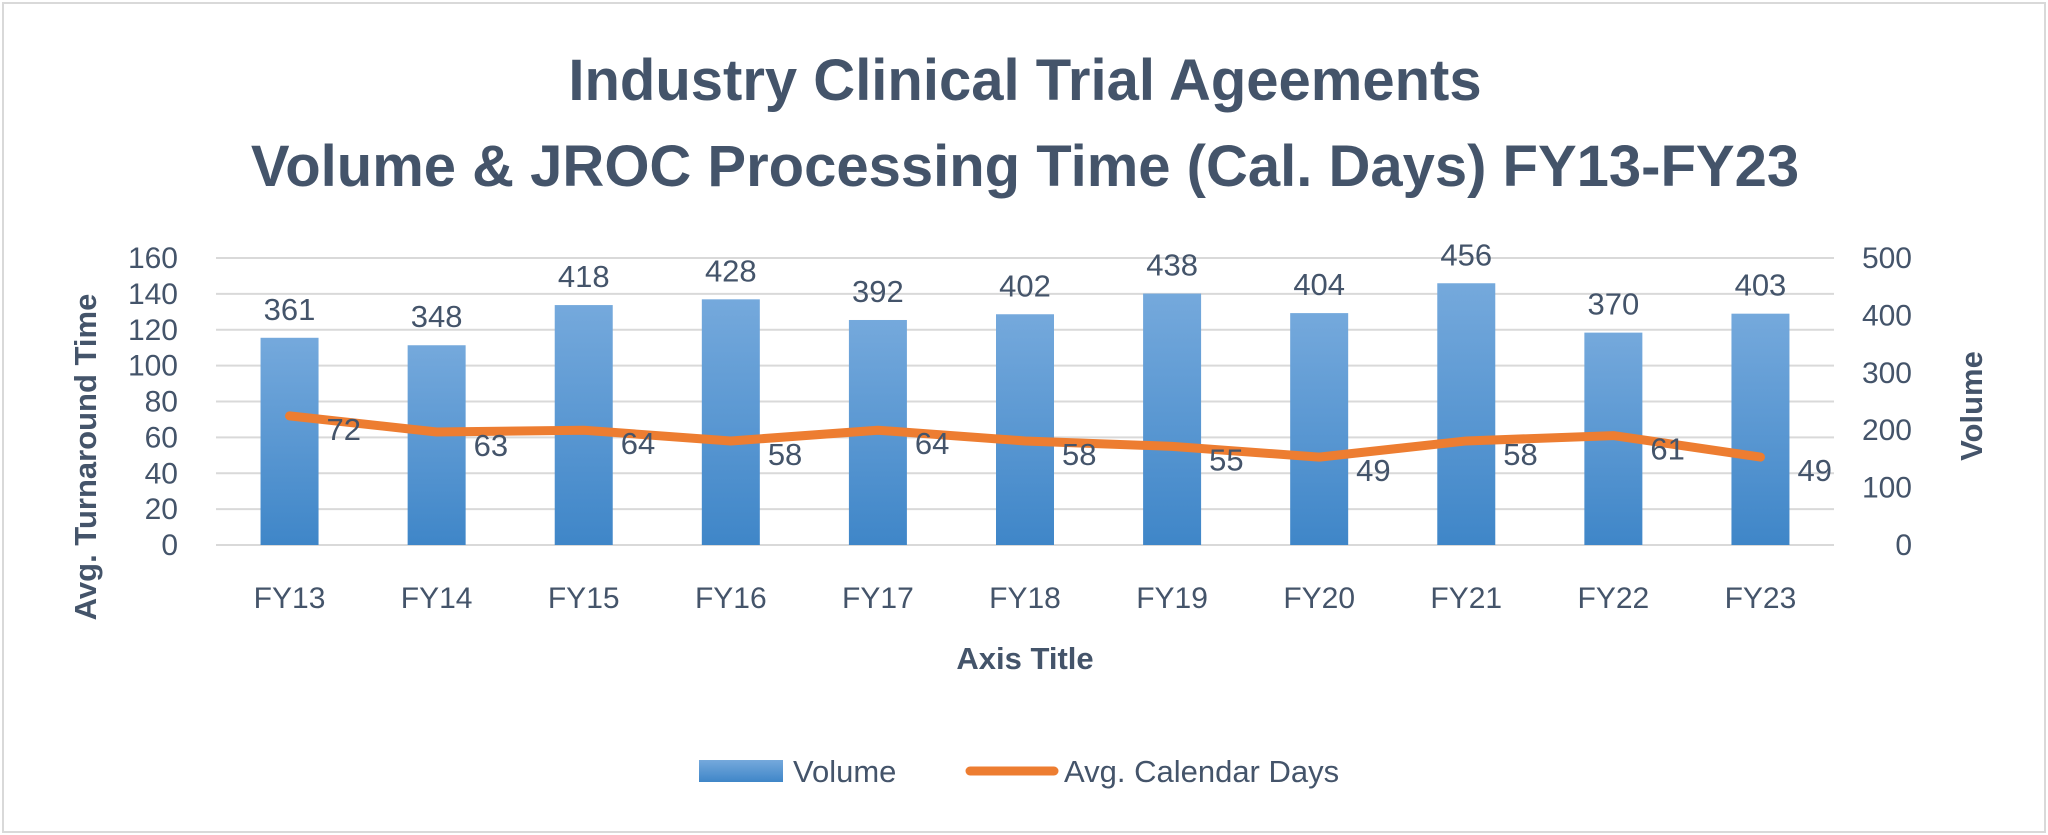  What do you see at coordinates (437, 598) in the screenshot?
I see `x-axis-tick-label: FY14` at bounding box center [437, 598].